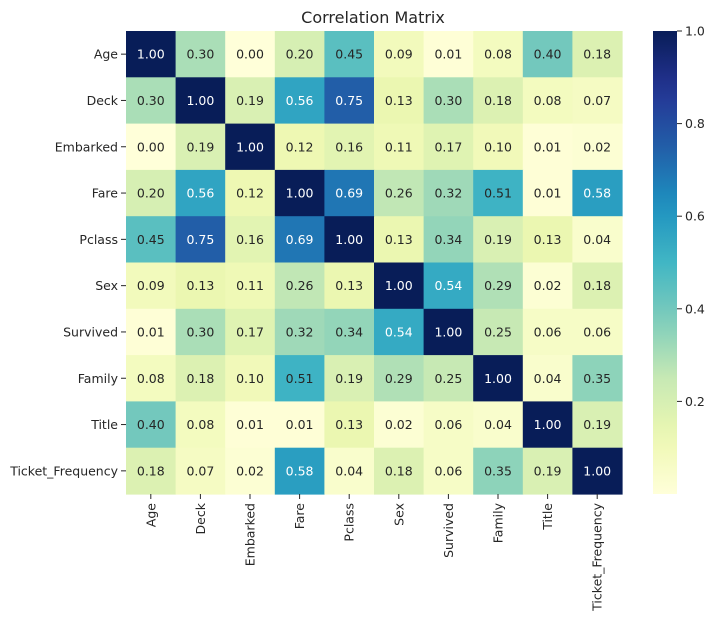  What do you see at coordinates (373, 17) in the screenshot?
I see `chart-title: Correlation Matrix` at bounding box center [373, 17].